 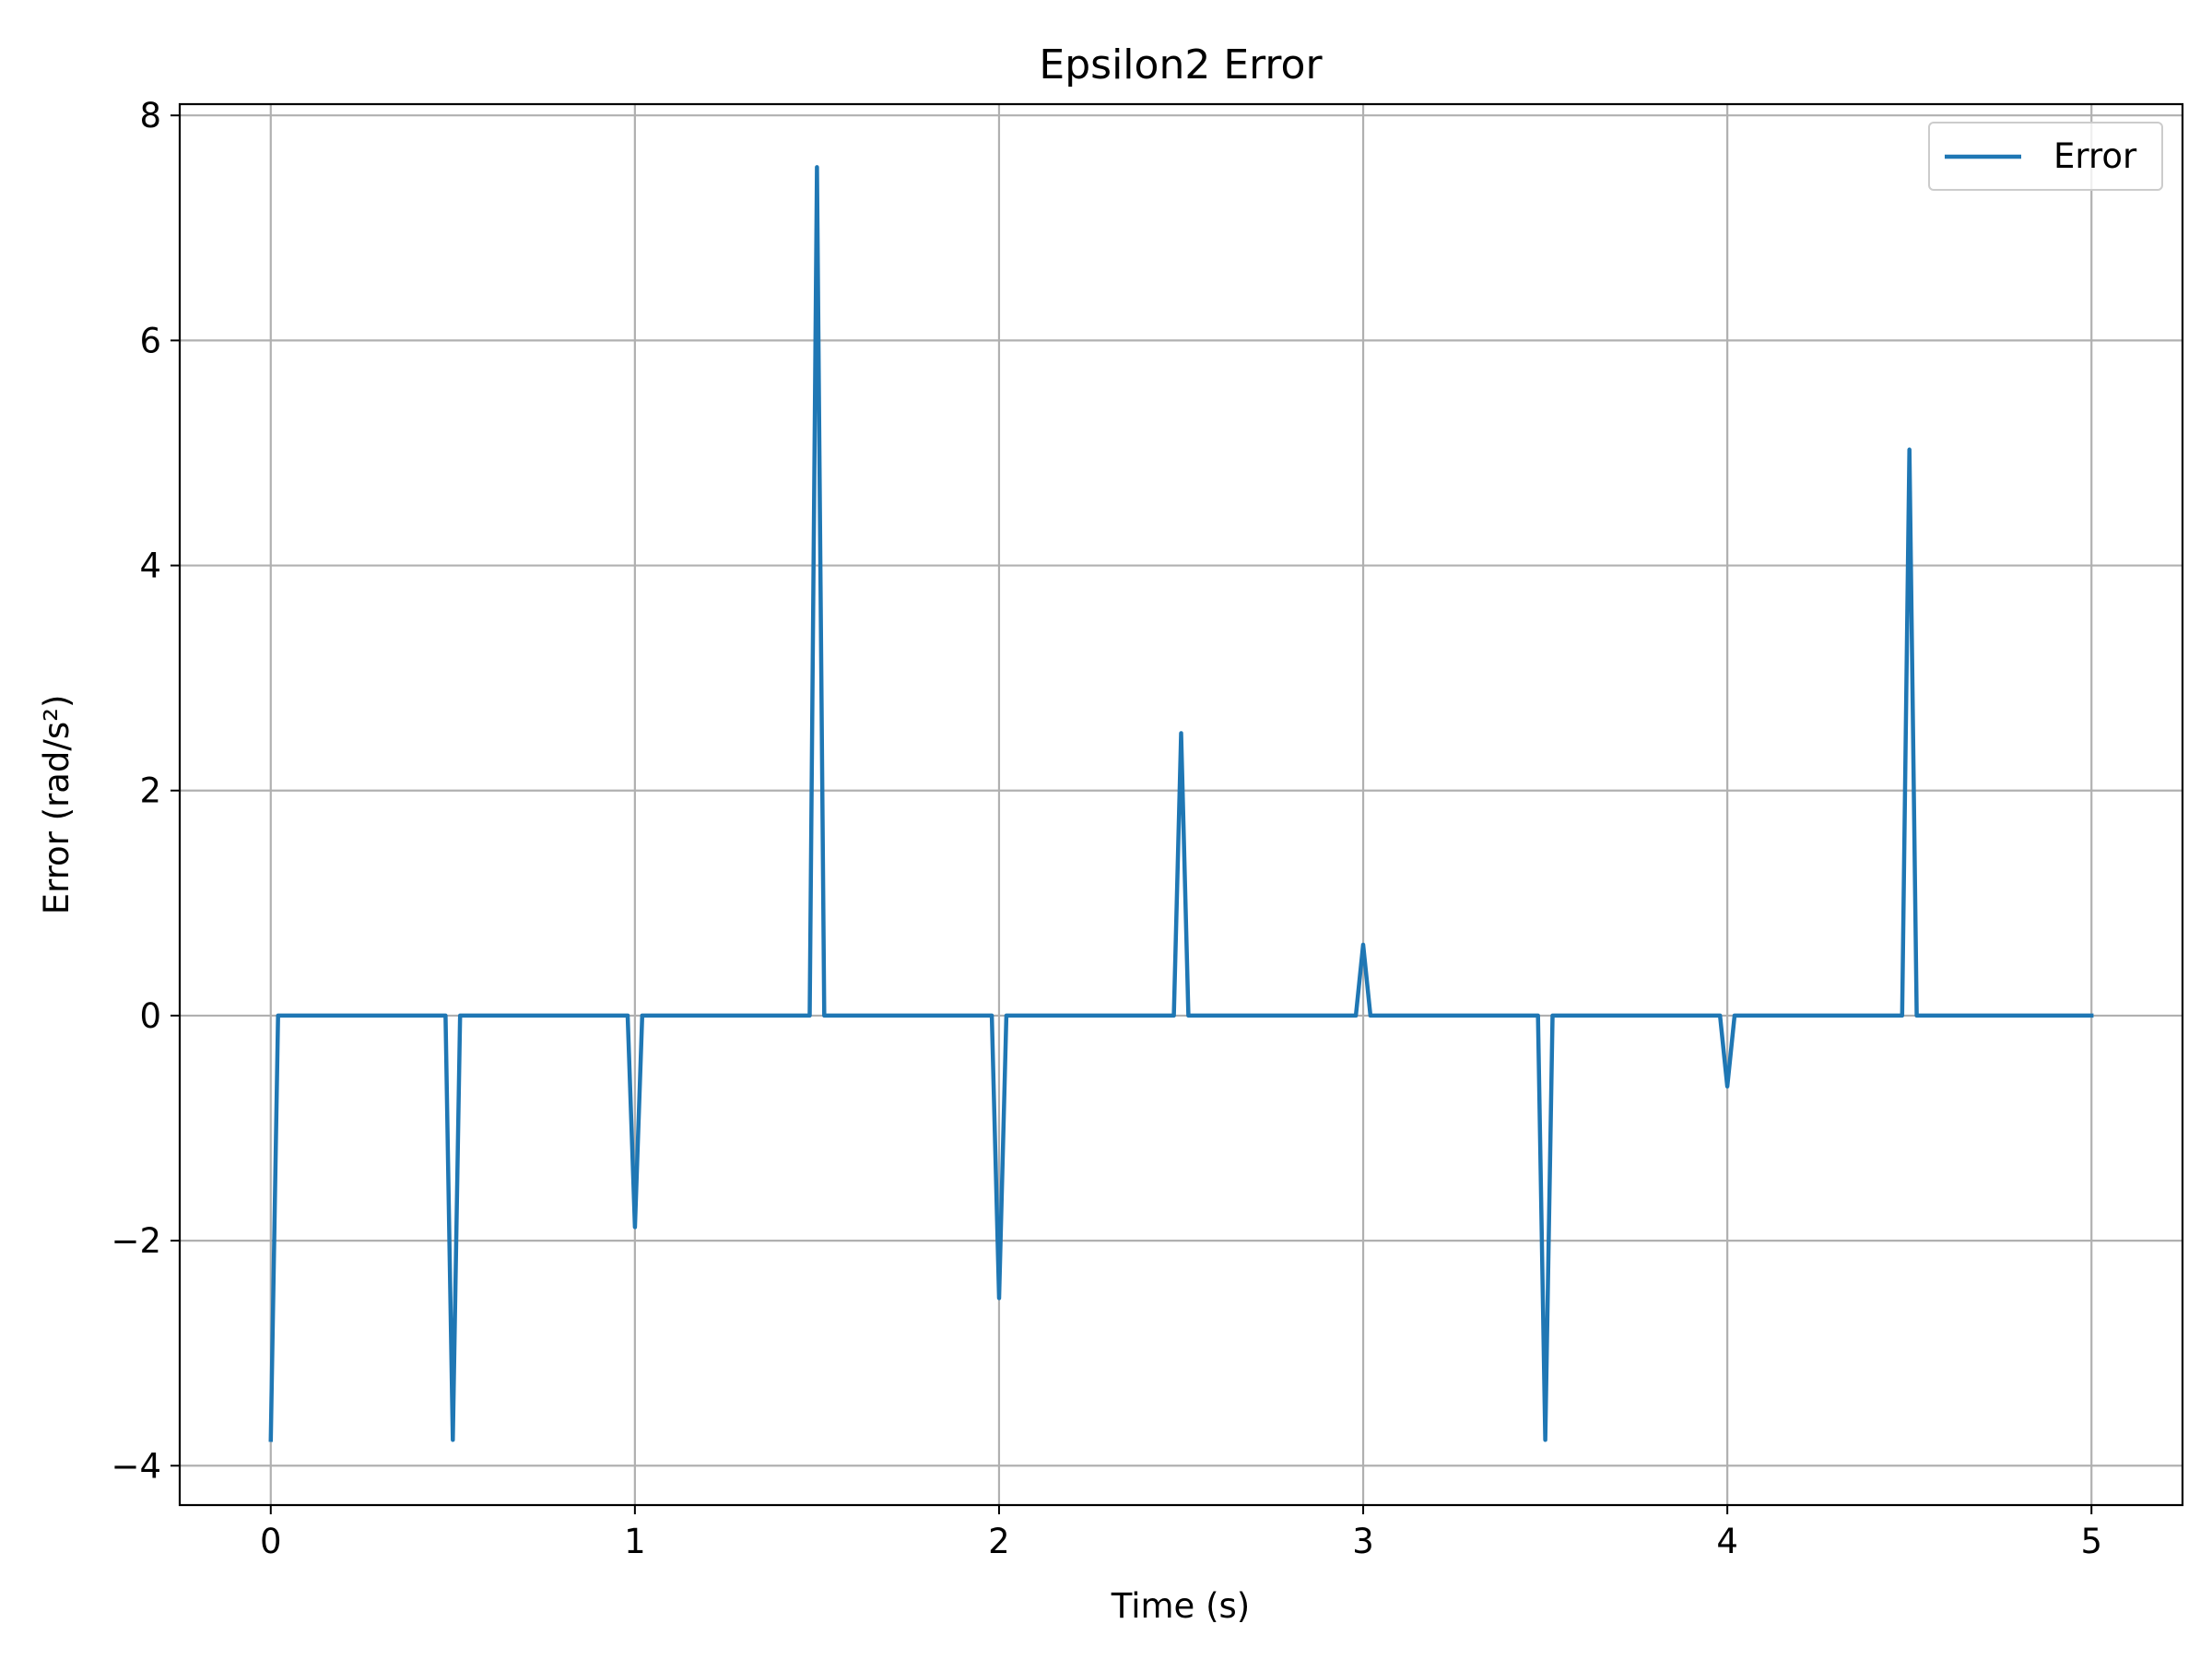 I want to click on y-tick-label: 2, so click(x=150, y=791).